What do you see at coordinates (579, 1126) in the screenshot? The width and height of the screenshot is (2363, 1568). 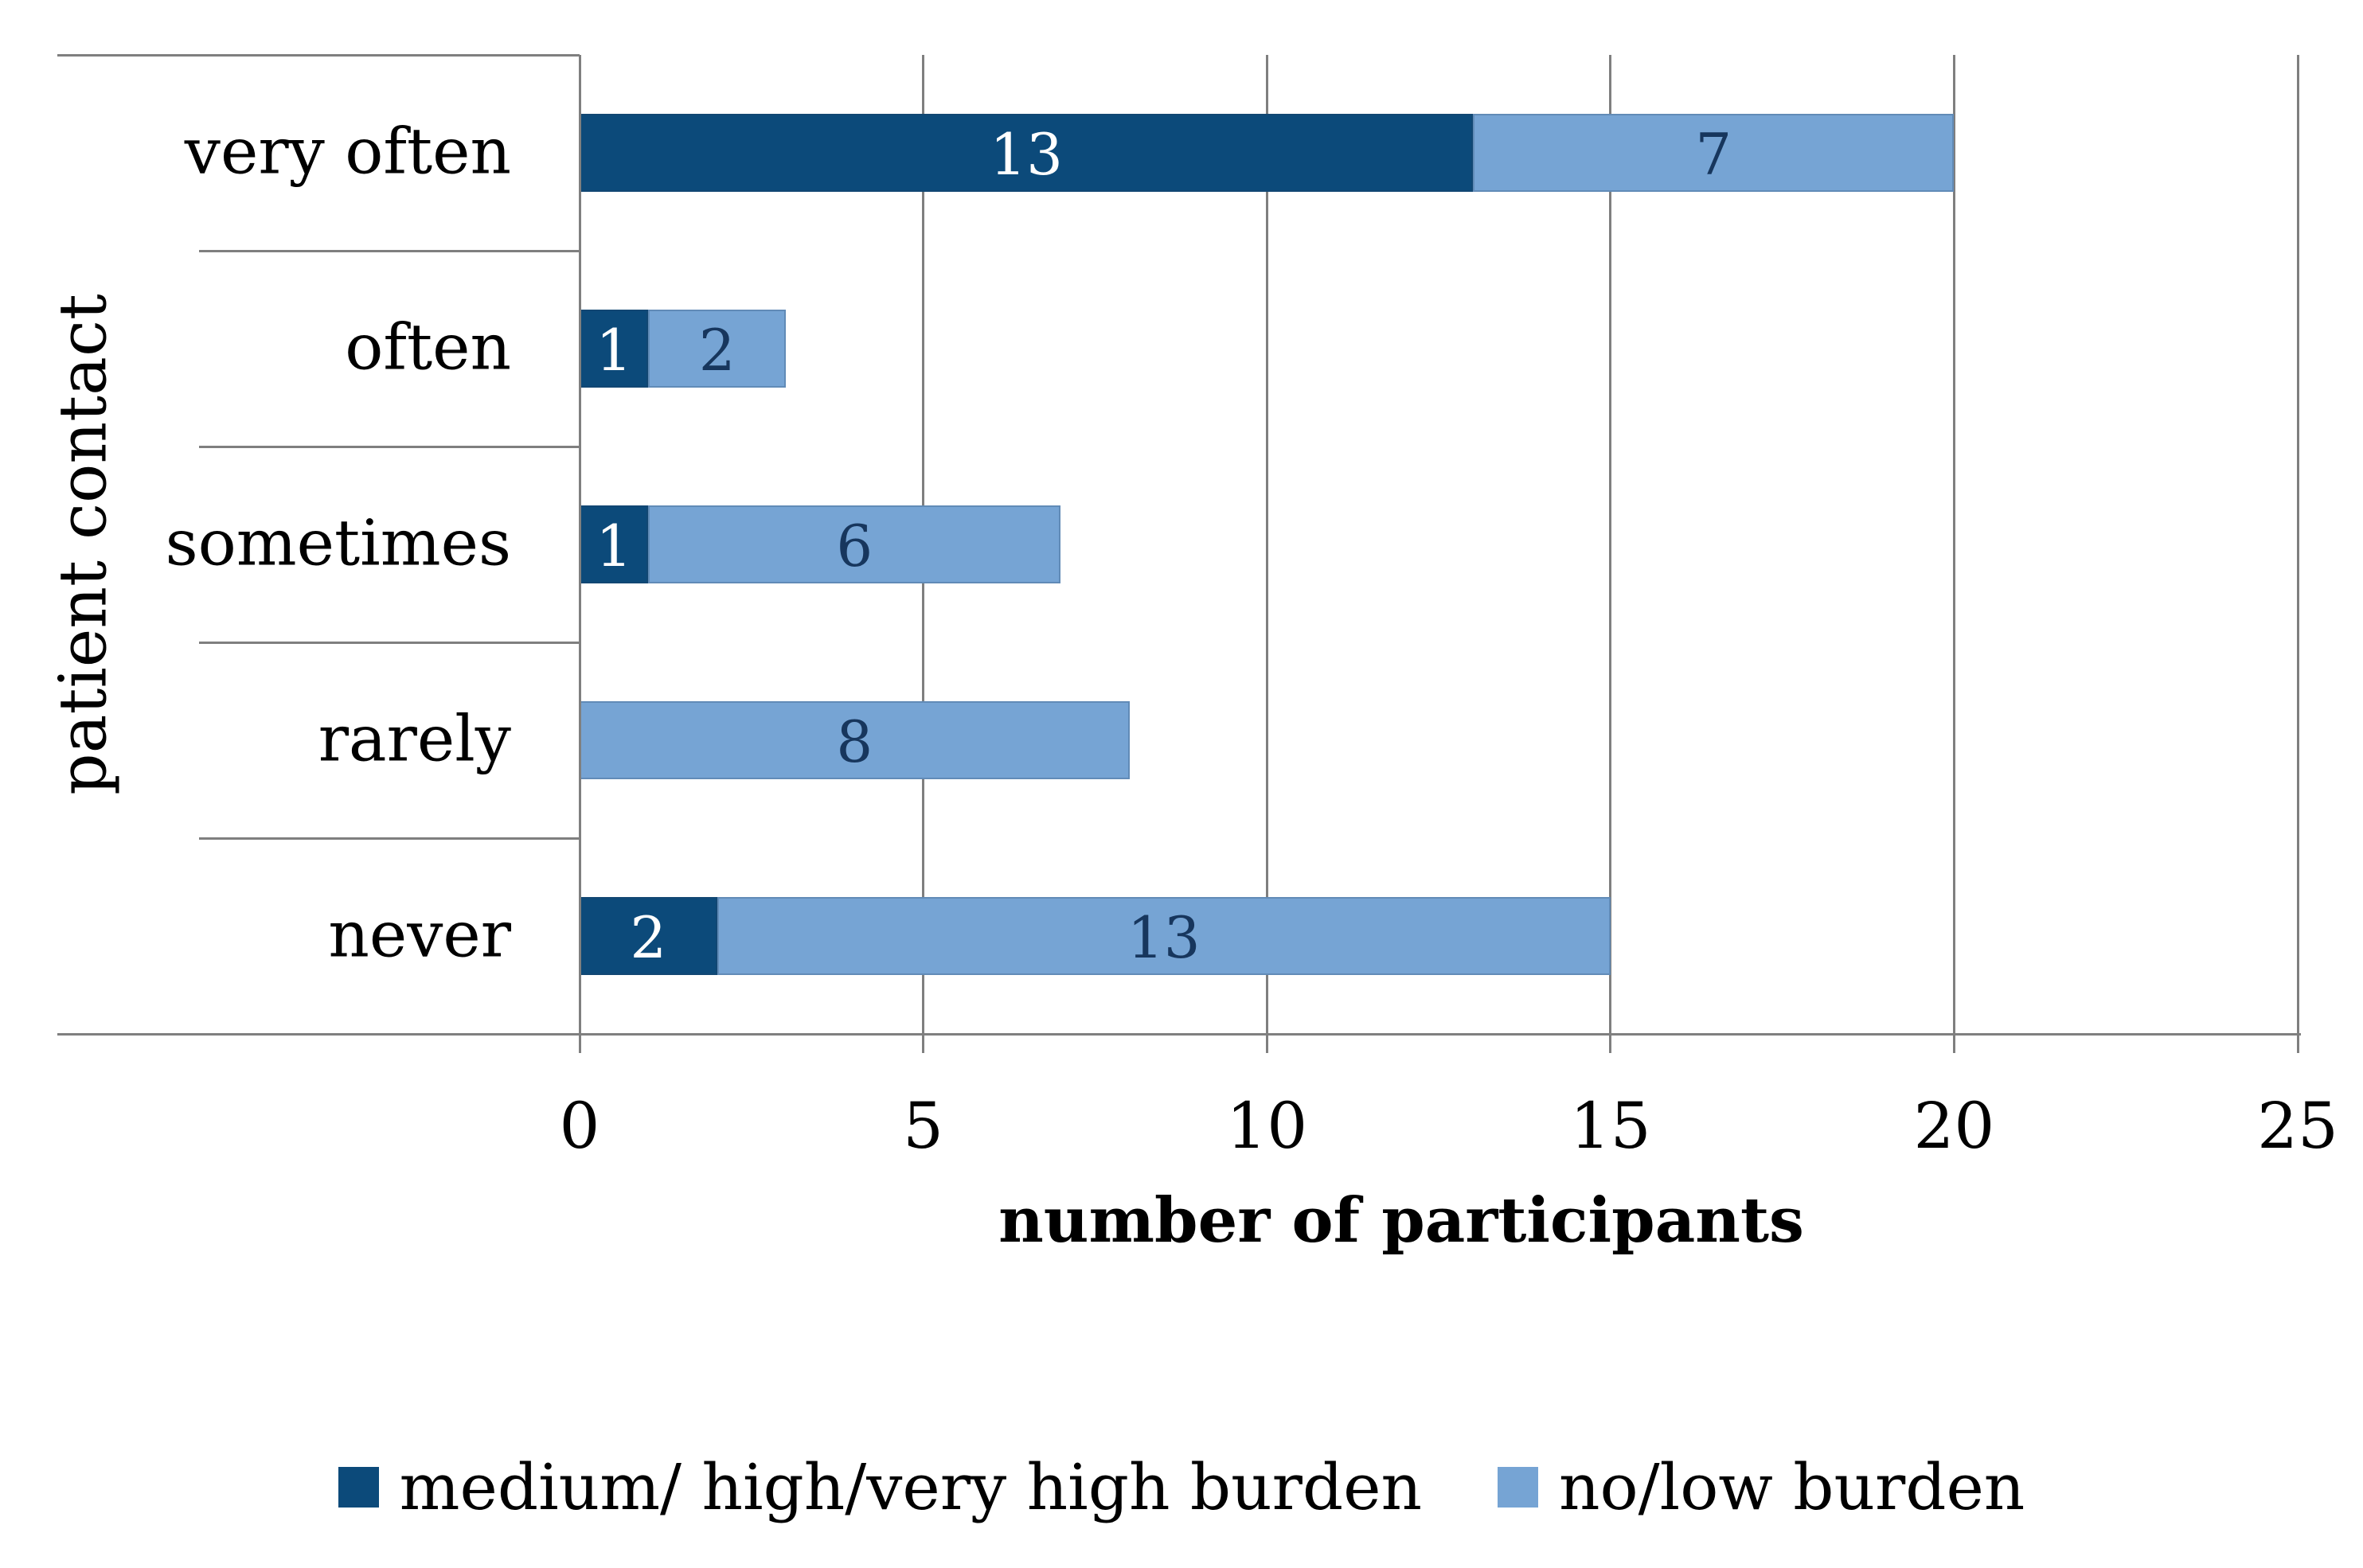 I see `x-tick-label-0: 0` at bounding box center [579, 1126].